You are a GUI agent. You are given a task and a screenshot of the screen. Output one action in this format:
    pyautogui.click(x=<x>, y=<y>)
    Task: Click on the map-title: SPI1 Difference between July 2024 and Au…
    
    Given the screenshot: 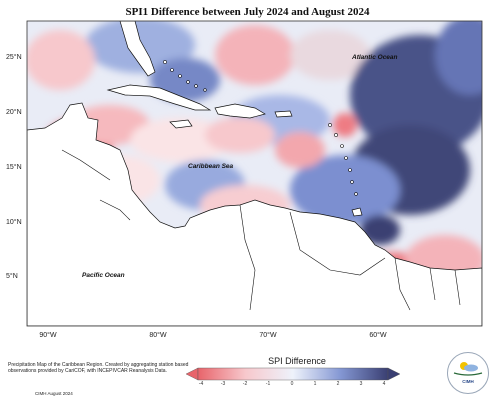 What is the action you would take?
    pyautogui.click(x=247, y=12)
    